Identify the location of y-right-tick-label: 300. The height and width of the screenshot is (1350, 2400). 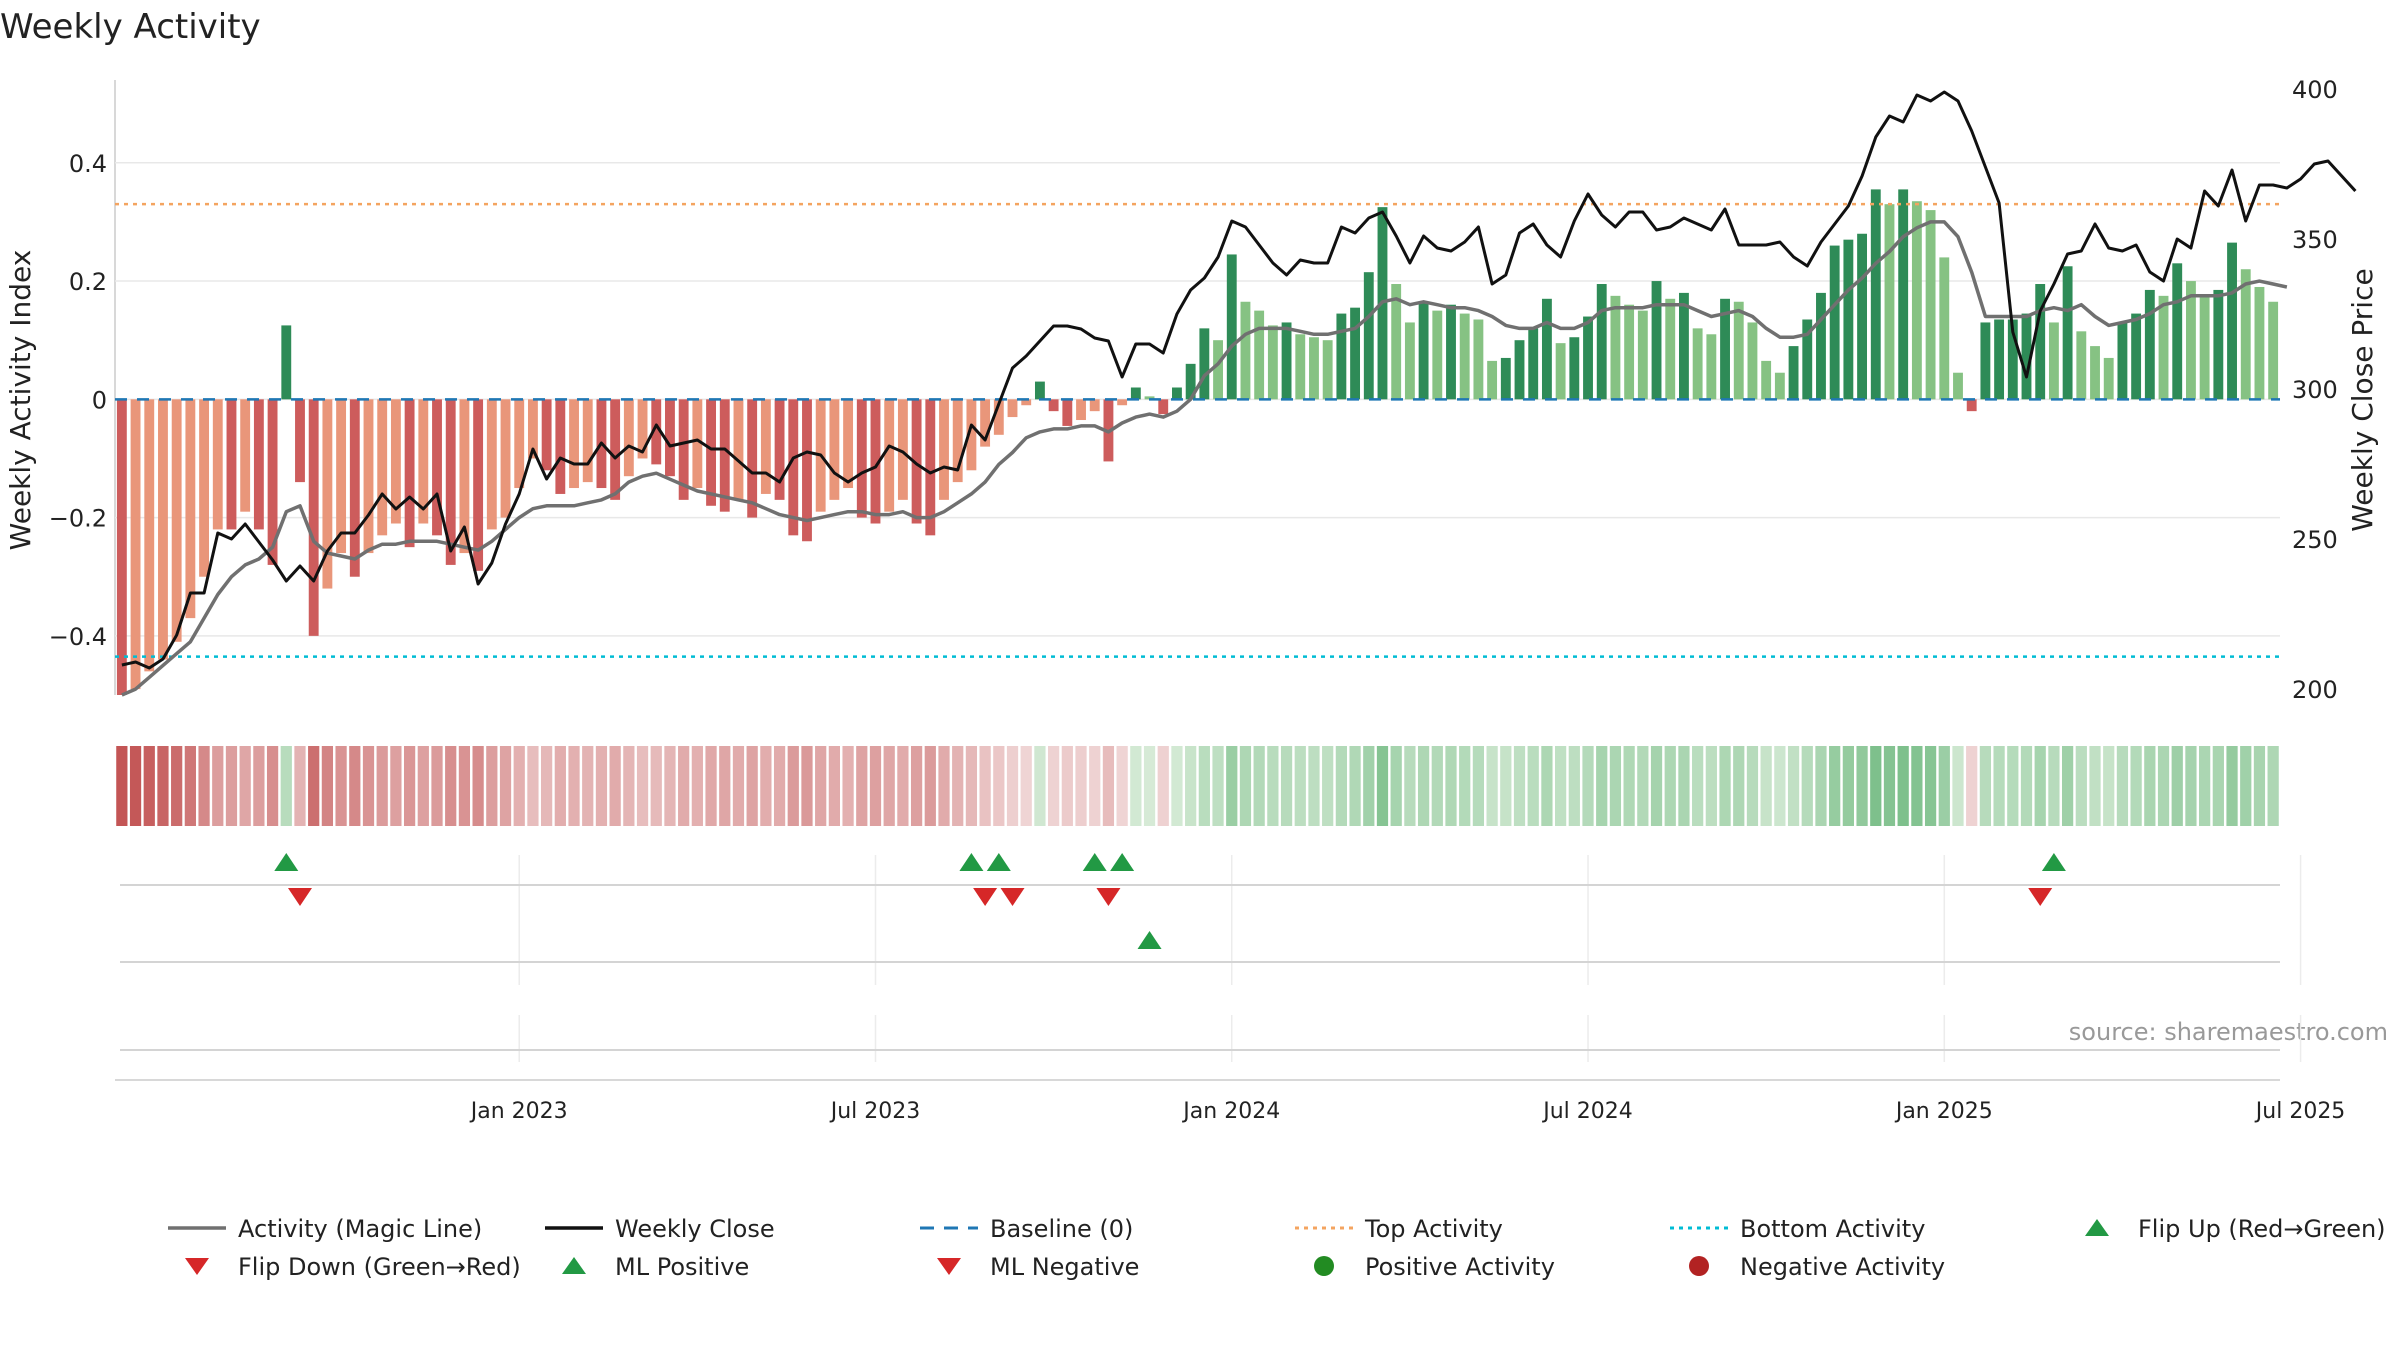
(2315, 390).